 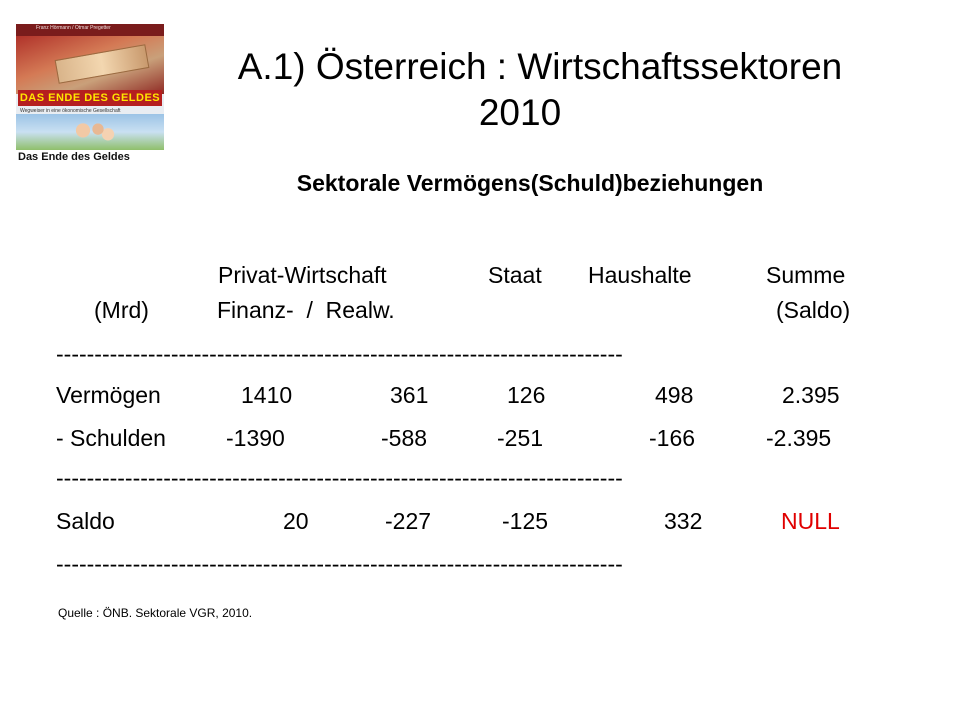 What do you see at coordinates (520, 438) in the screenshot?
I see `cell-schulden-staat: -251` at bounding box center [520, 438].